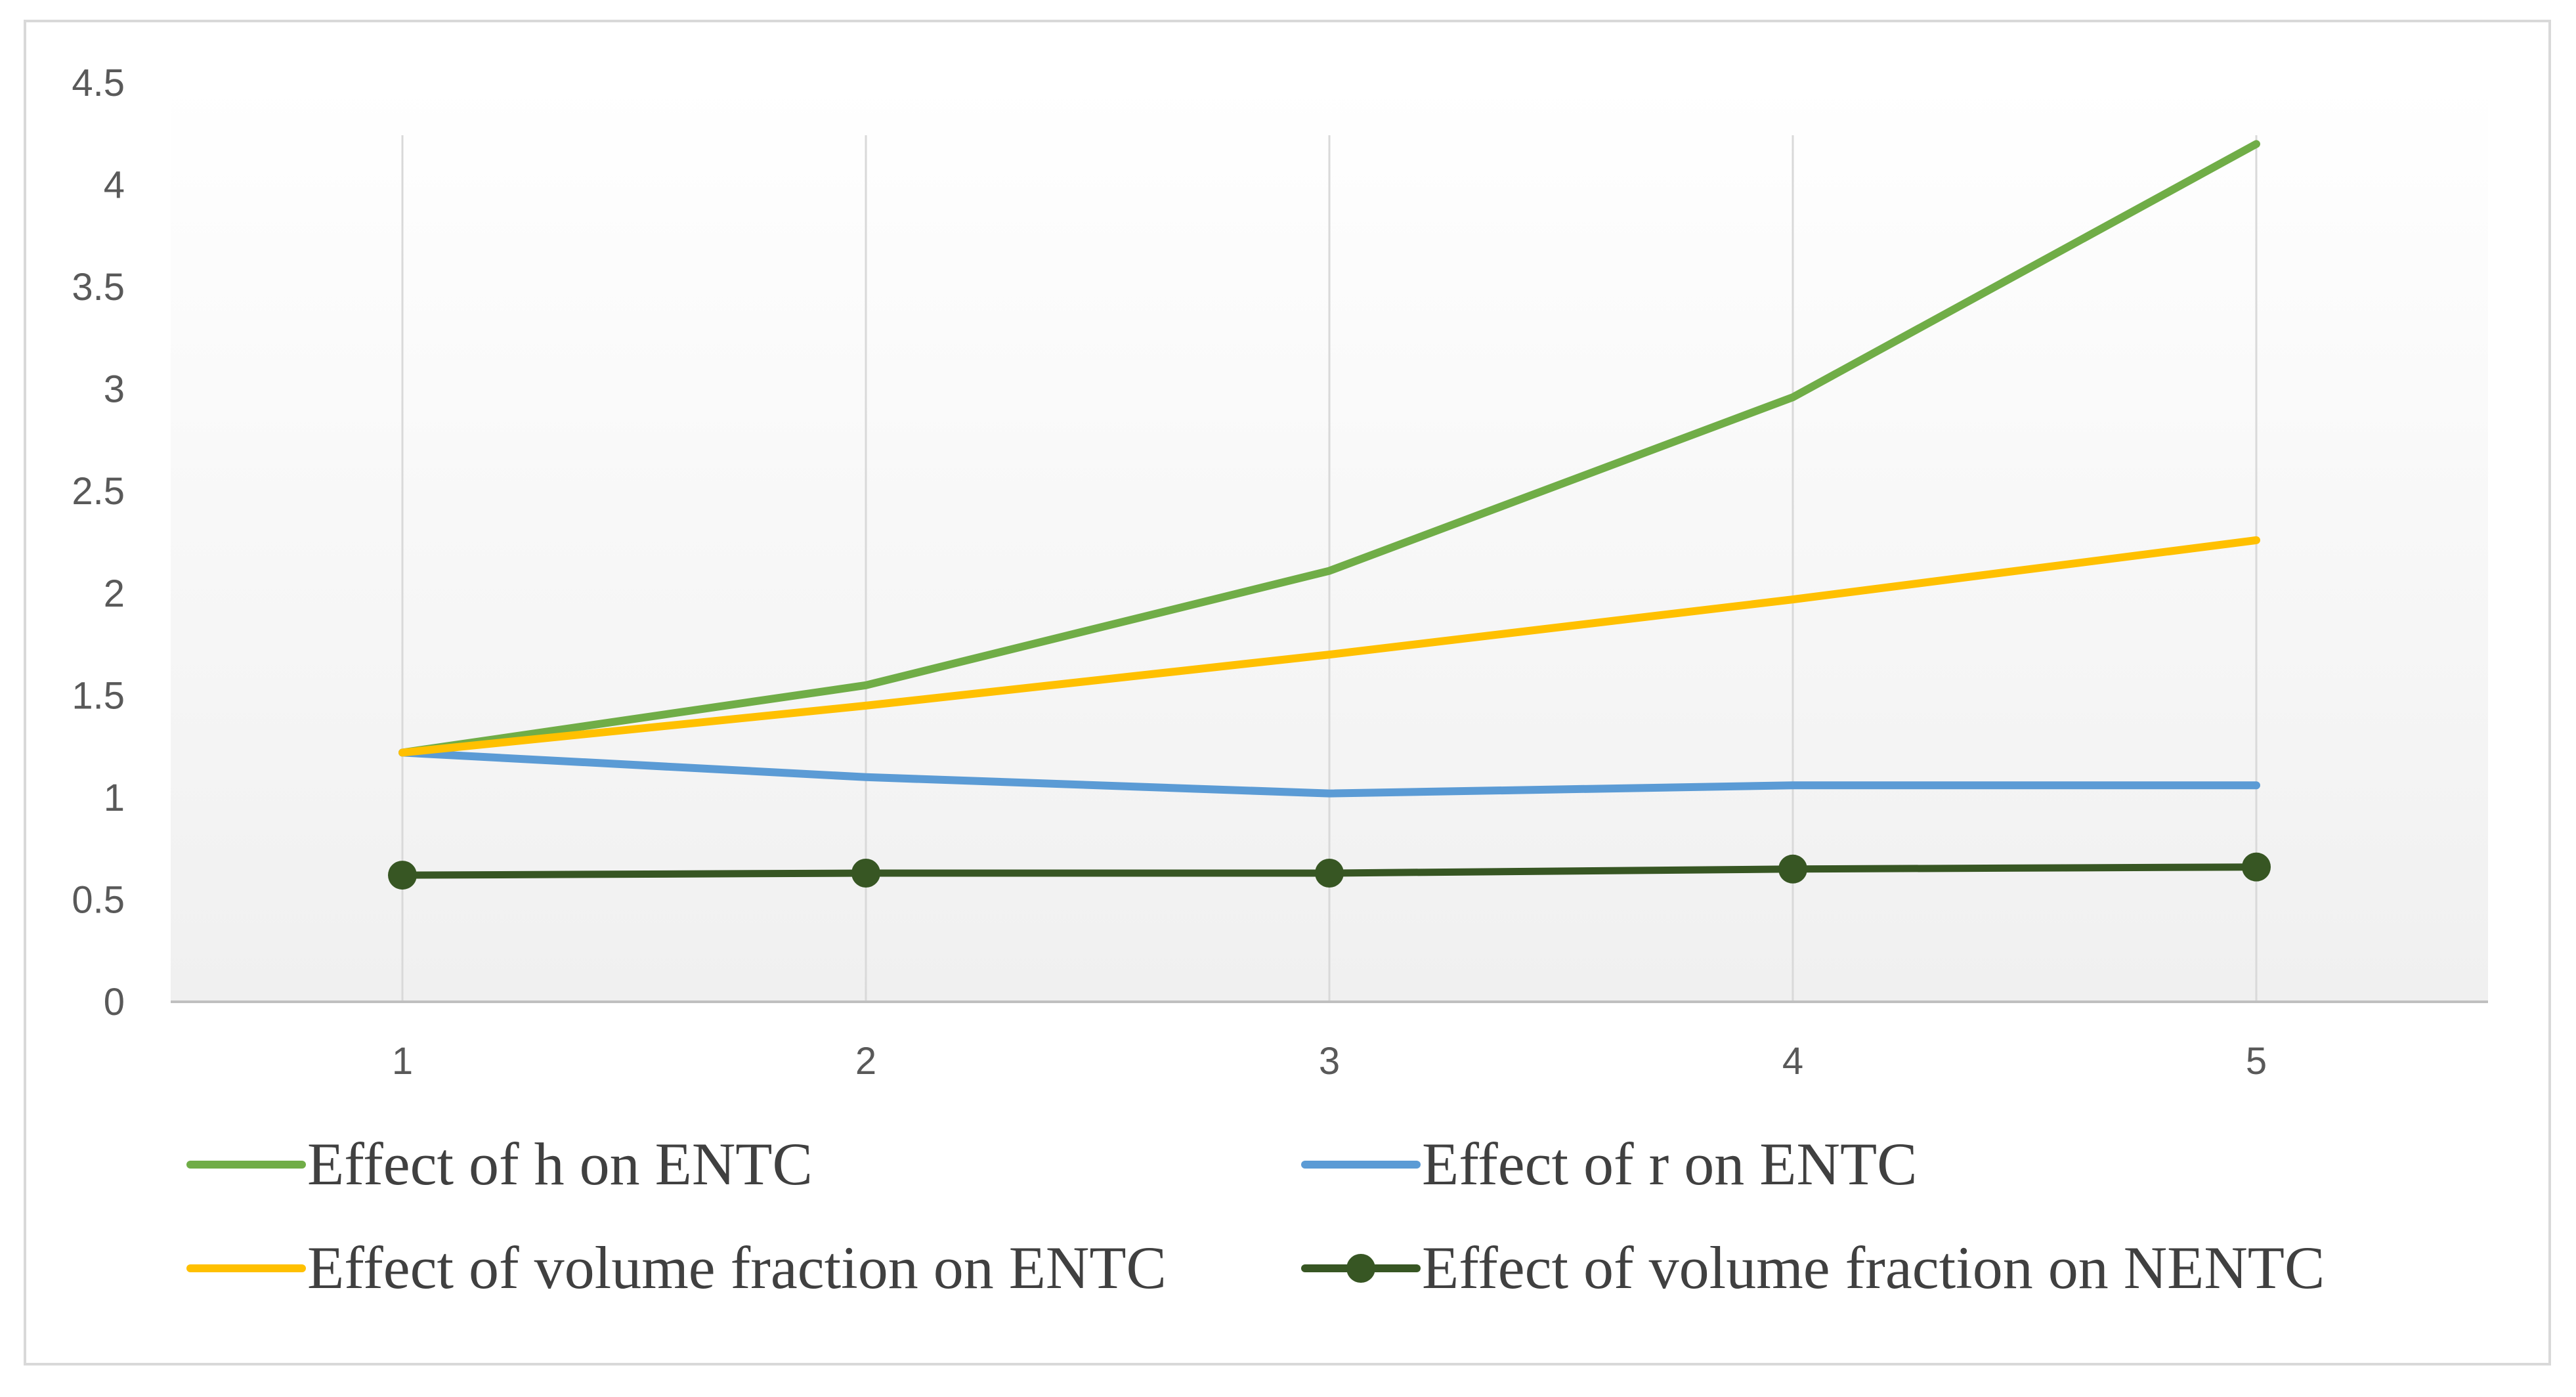  Describe the element at coordinates (402, 1061) in the screenshot. I see `x-tick-label: 1` at that location.